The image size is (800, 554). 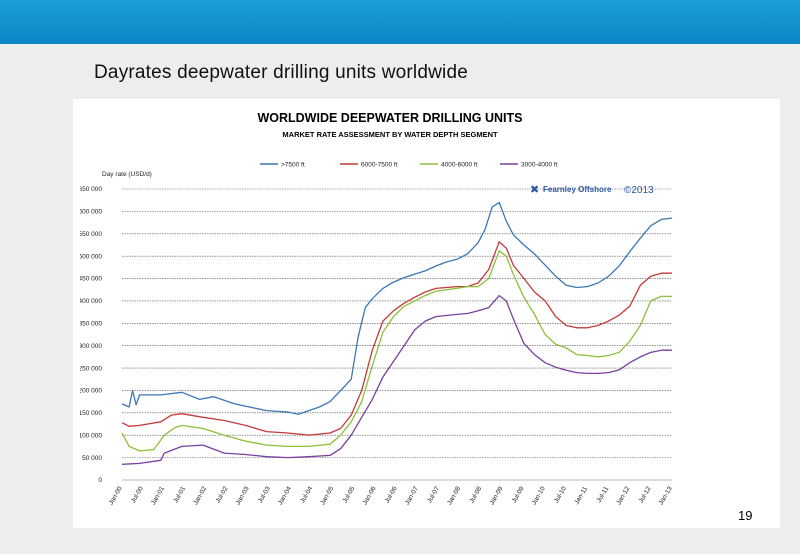 I want to click on x-tick-label: Jan-03, so click(x=243, y=495).